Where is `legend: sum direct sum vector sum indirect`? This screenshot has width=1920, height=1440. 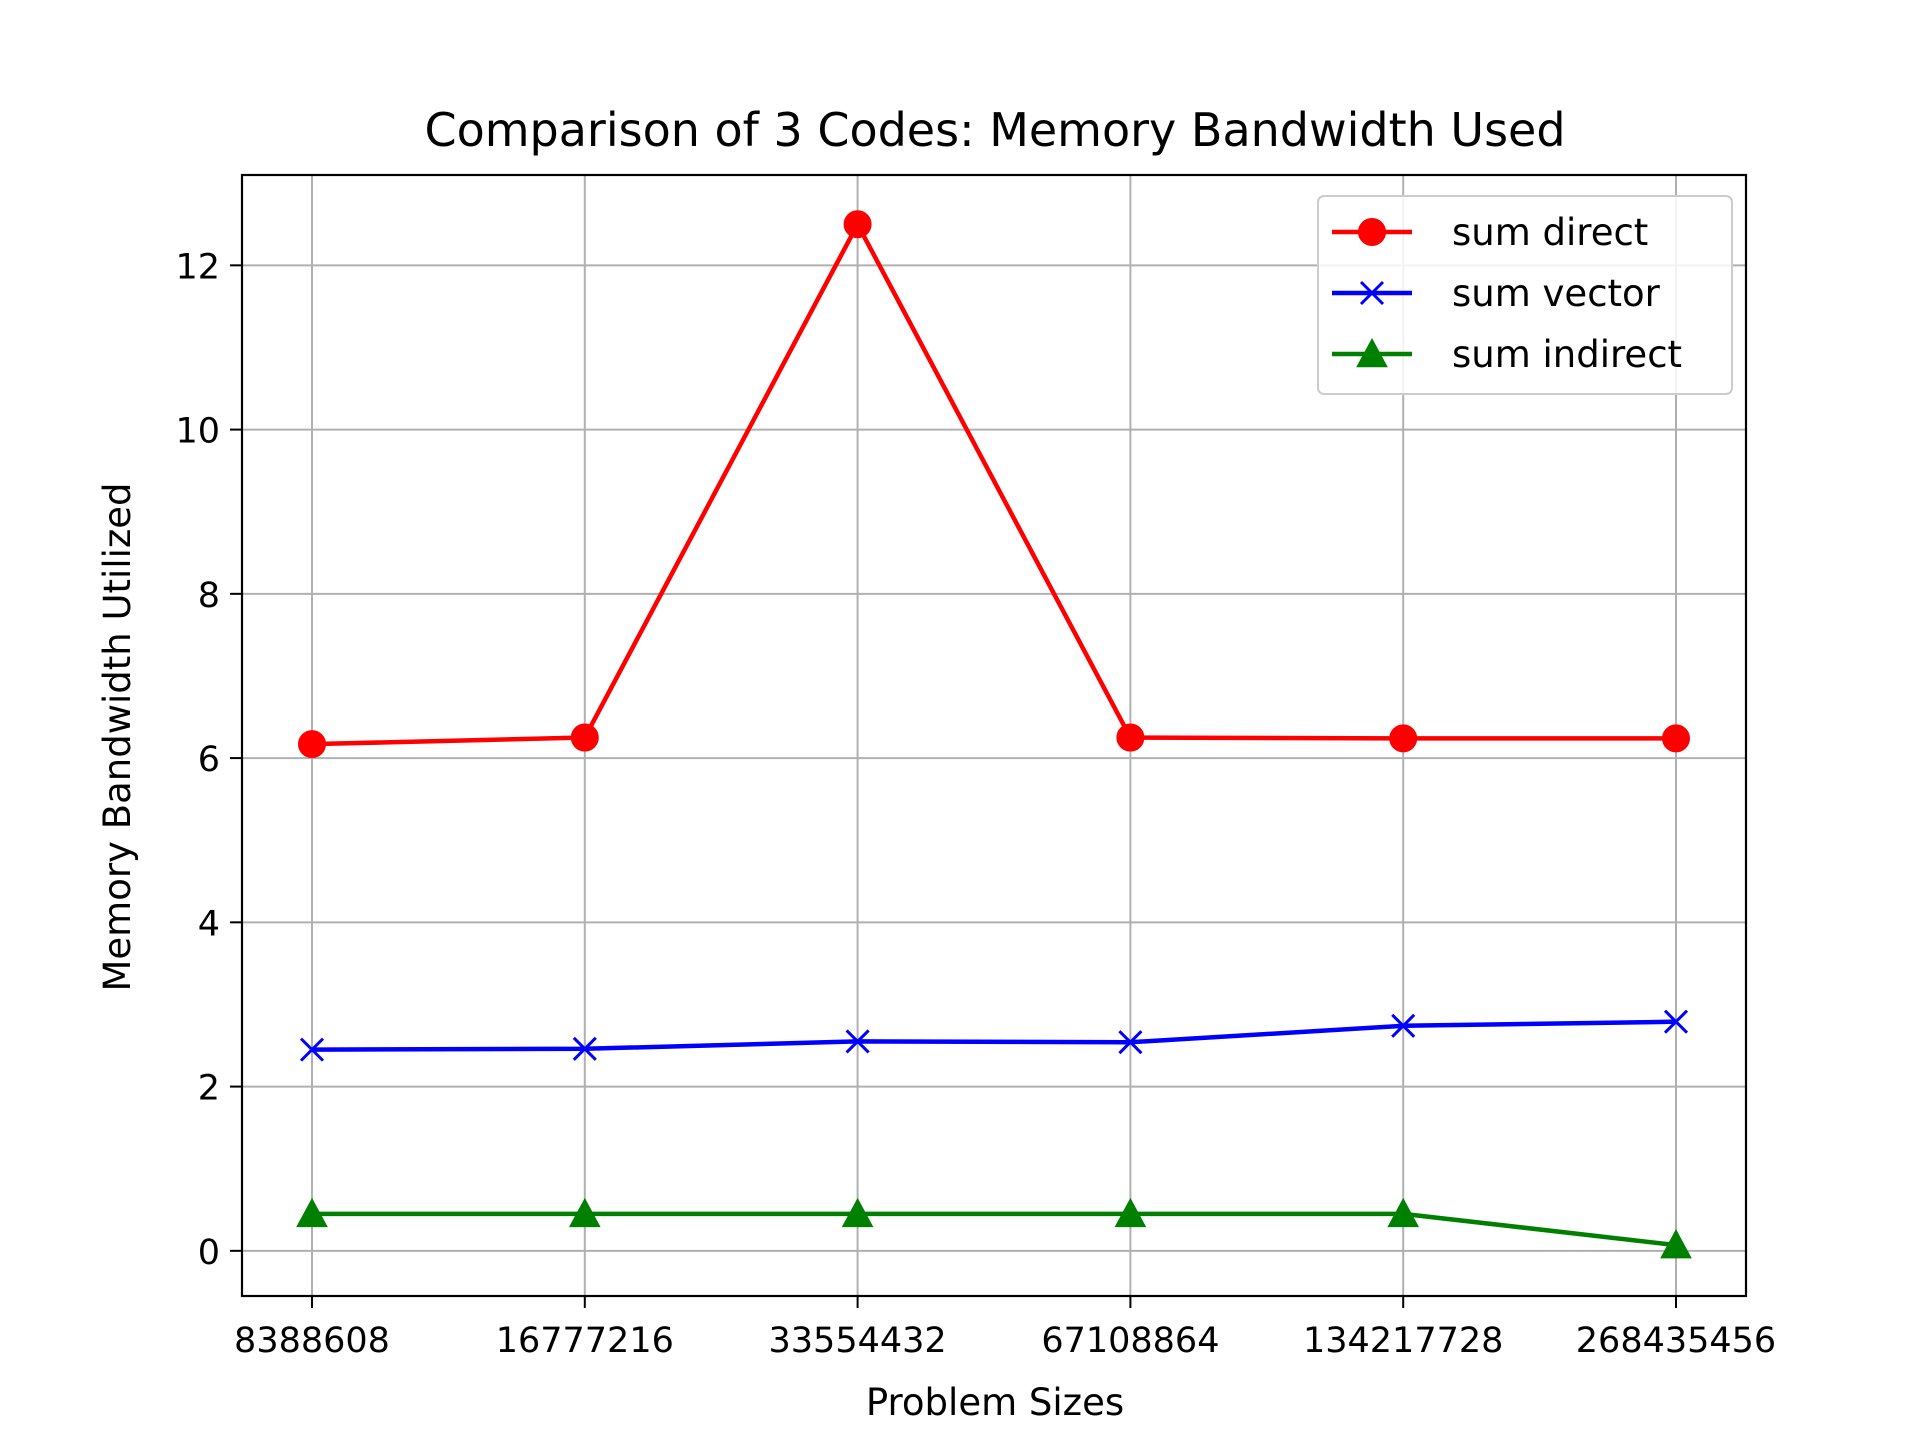
legend: sum direct sum vector sum indirect is located at coordinates (1525, 295).